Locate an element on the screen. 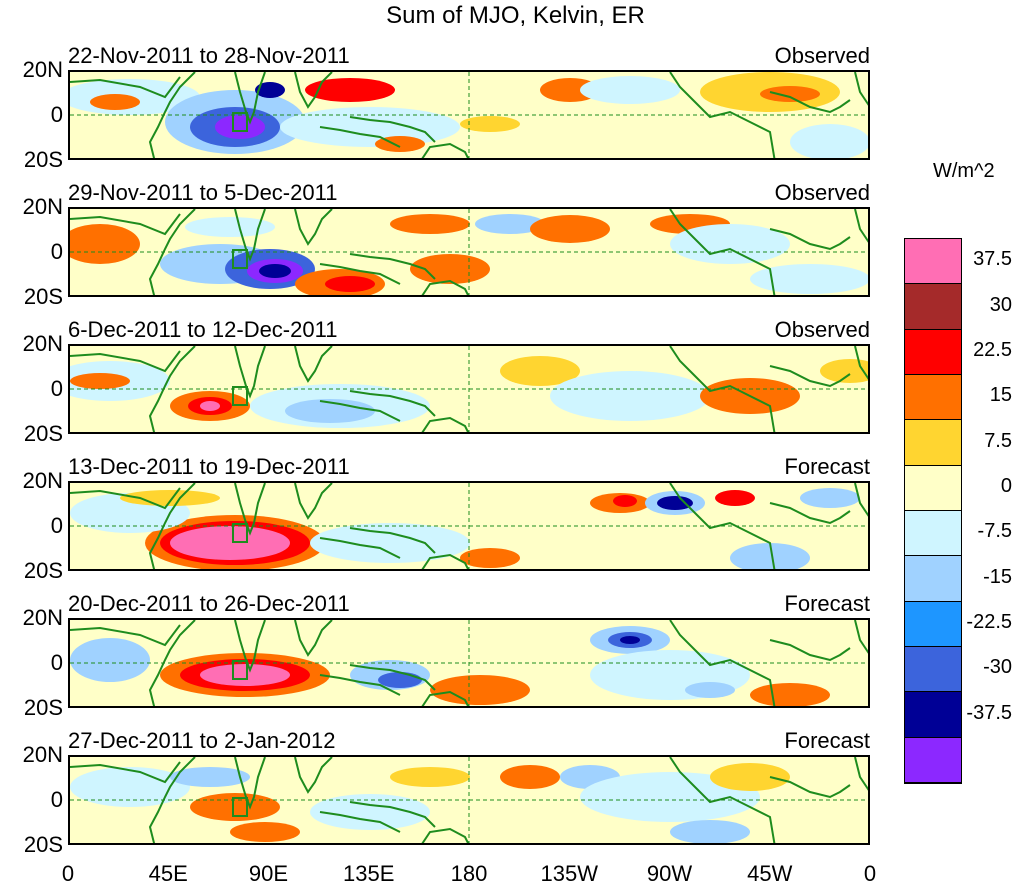 Image resolution: width=1031 pixels, height=889 pixels. colorbar-tick-label: -22.5 is located at coordinates (989, 622).